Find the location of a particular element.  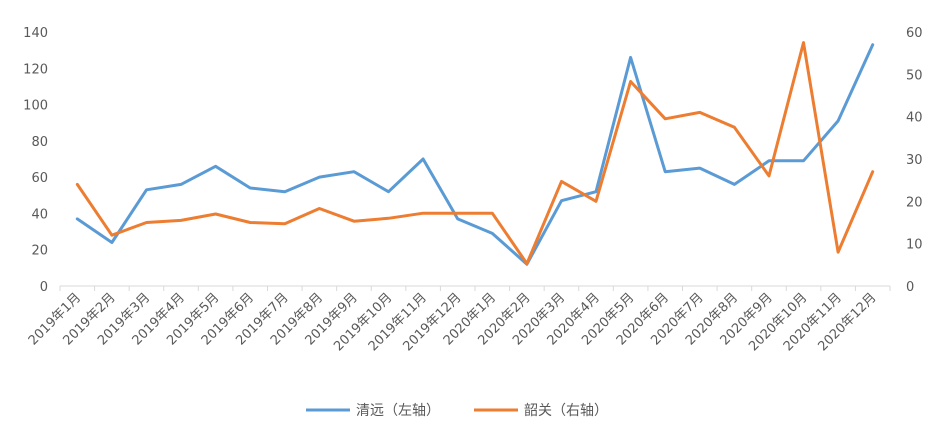

right-tick-label: 0 is located at coordinates (910, 287).